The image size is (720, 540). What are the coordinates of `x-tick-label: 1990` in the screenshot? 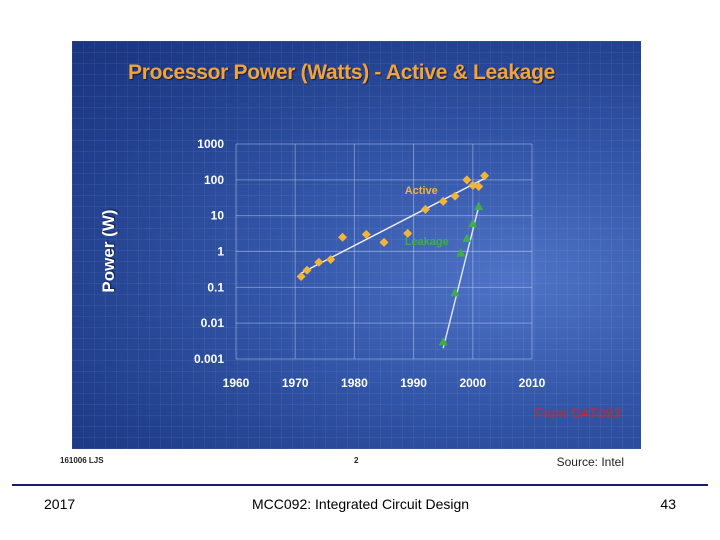 It's located at (413, 383).